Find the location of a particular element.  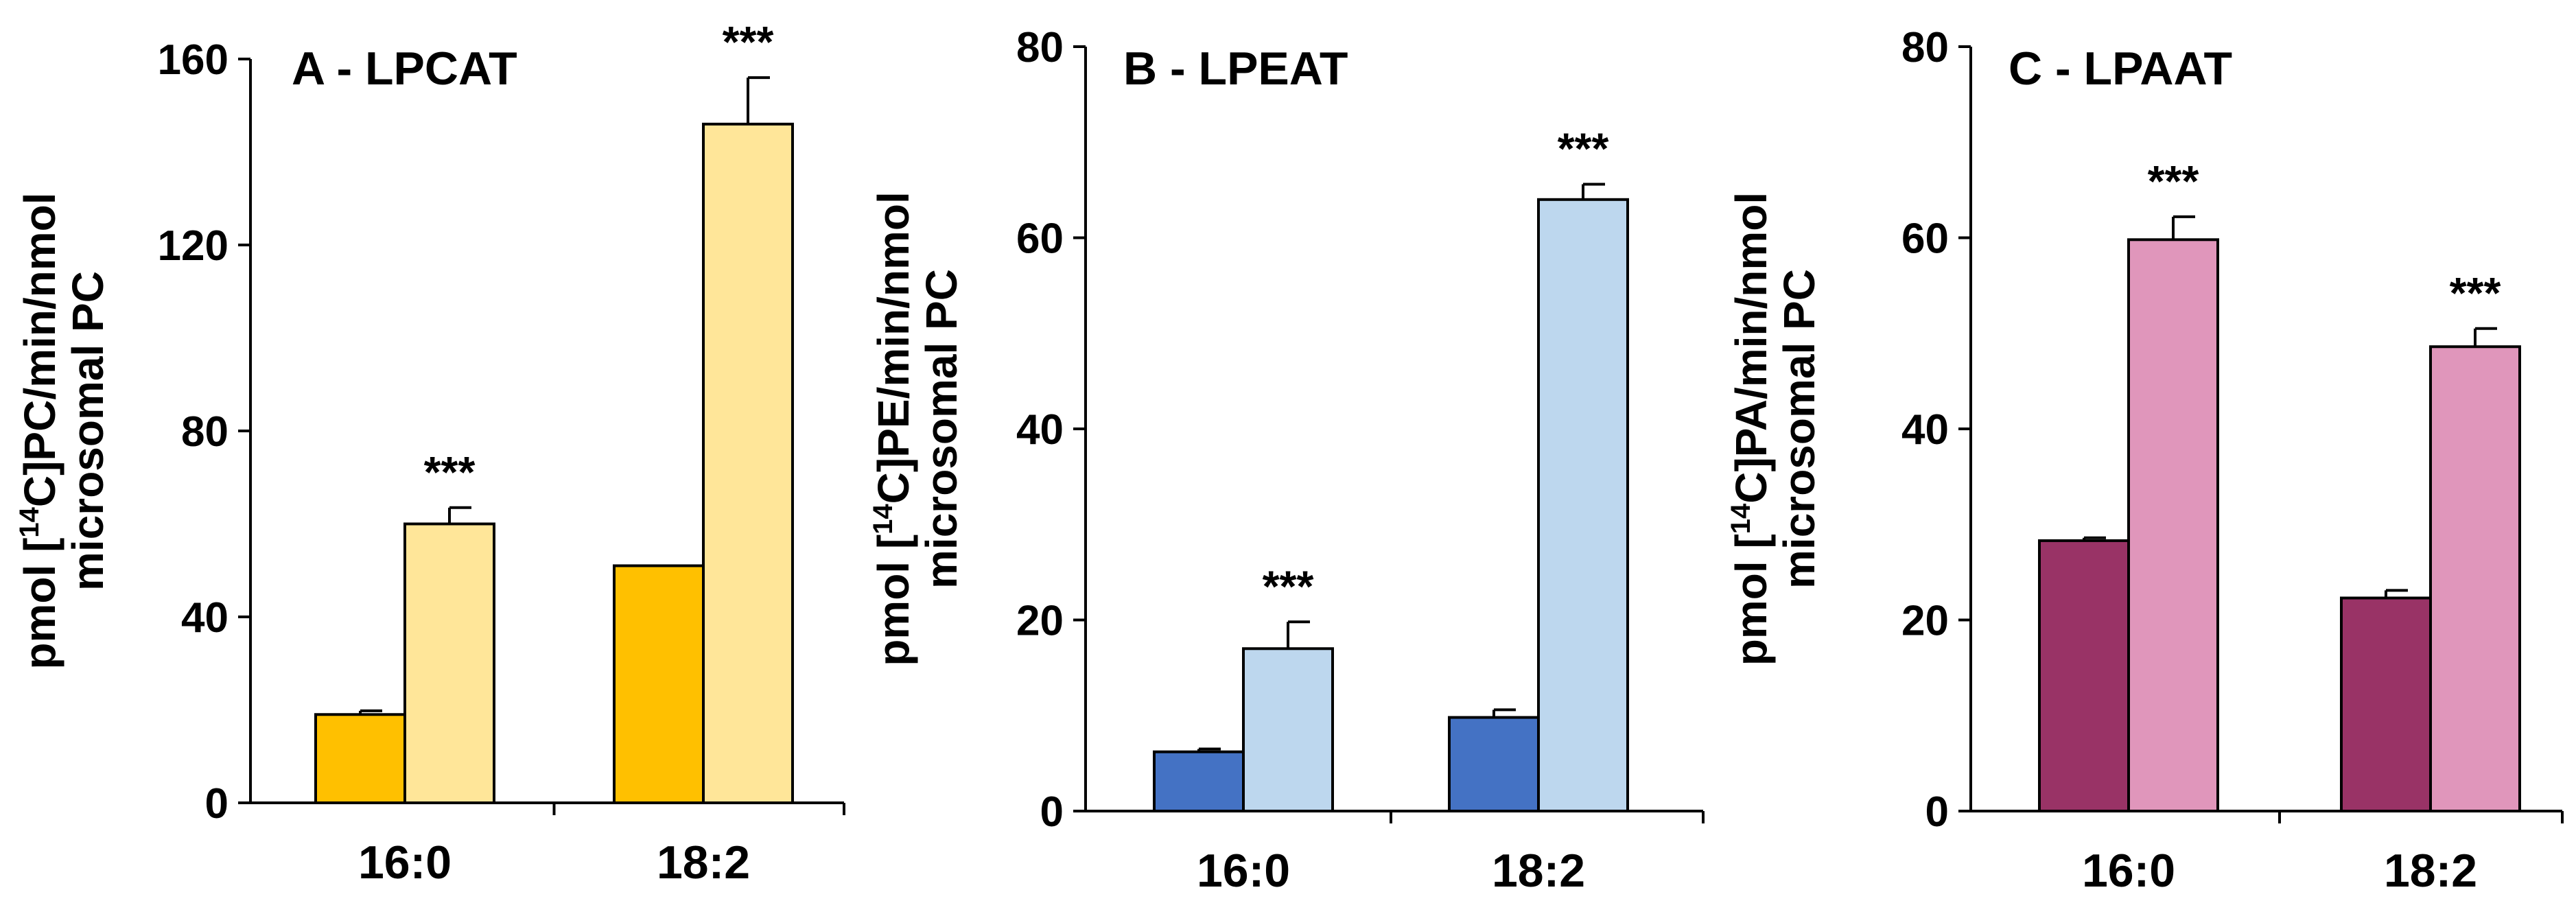

panel-title: C - LPAAT is located at coordinates (2120, 69).